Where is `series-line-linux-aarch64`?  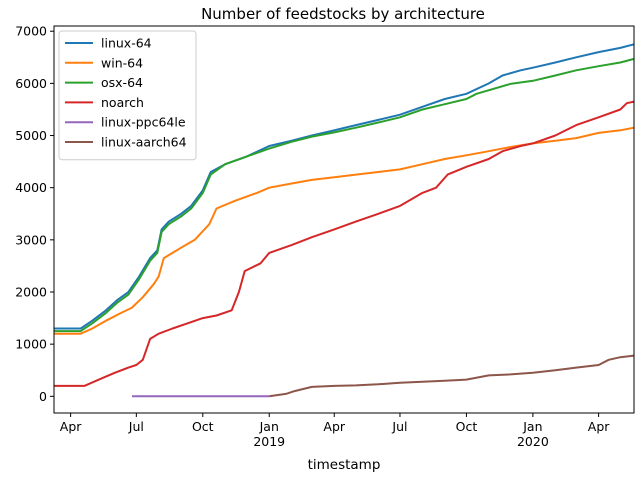
series-line-linux-aarch64 is located at coordinates (452, 376).